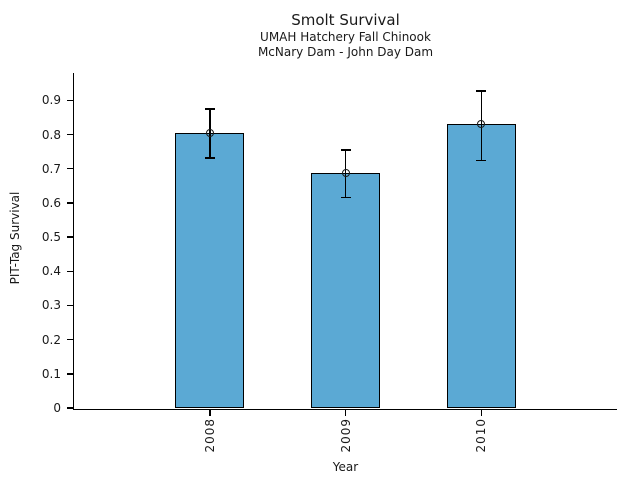 Image resolution: width=640 pixels, height=480 pixels. I want to click on error-cap-top-2010, so click(481, 91).